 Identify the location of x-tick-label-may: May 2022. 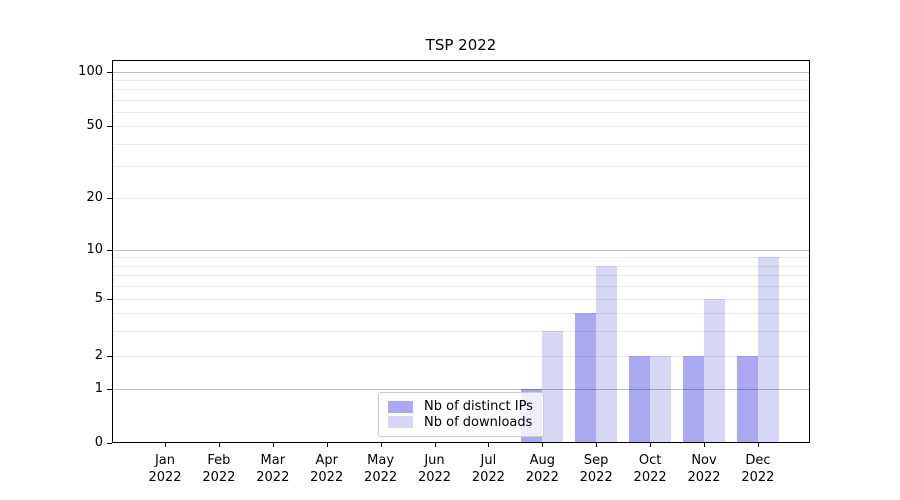
(381, 469).